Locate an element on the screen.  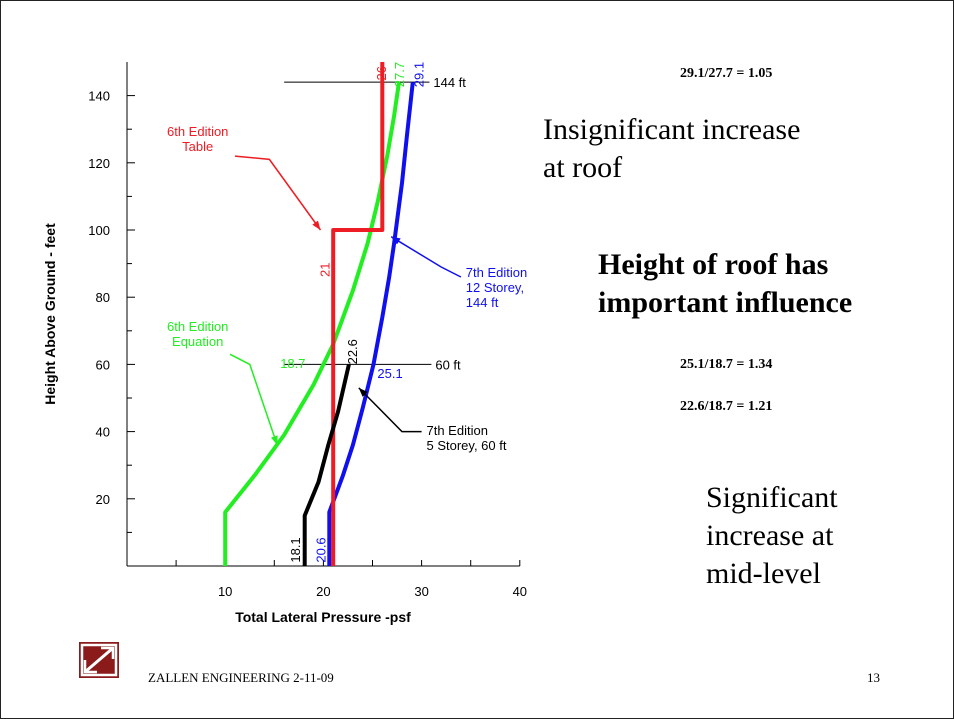
note-mid: Significant increase at mid-level is located at coordinates (772, 535).